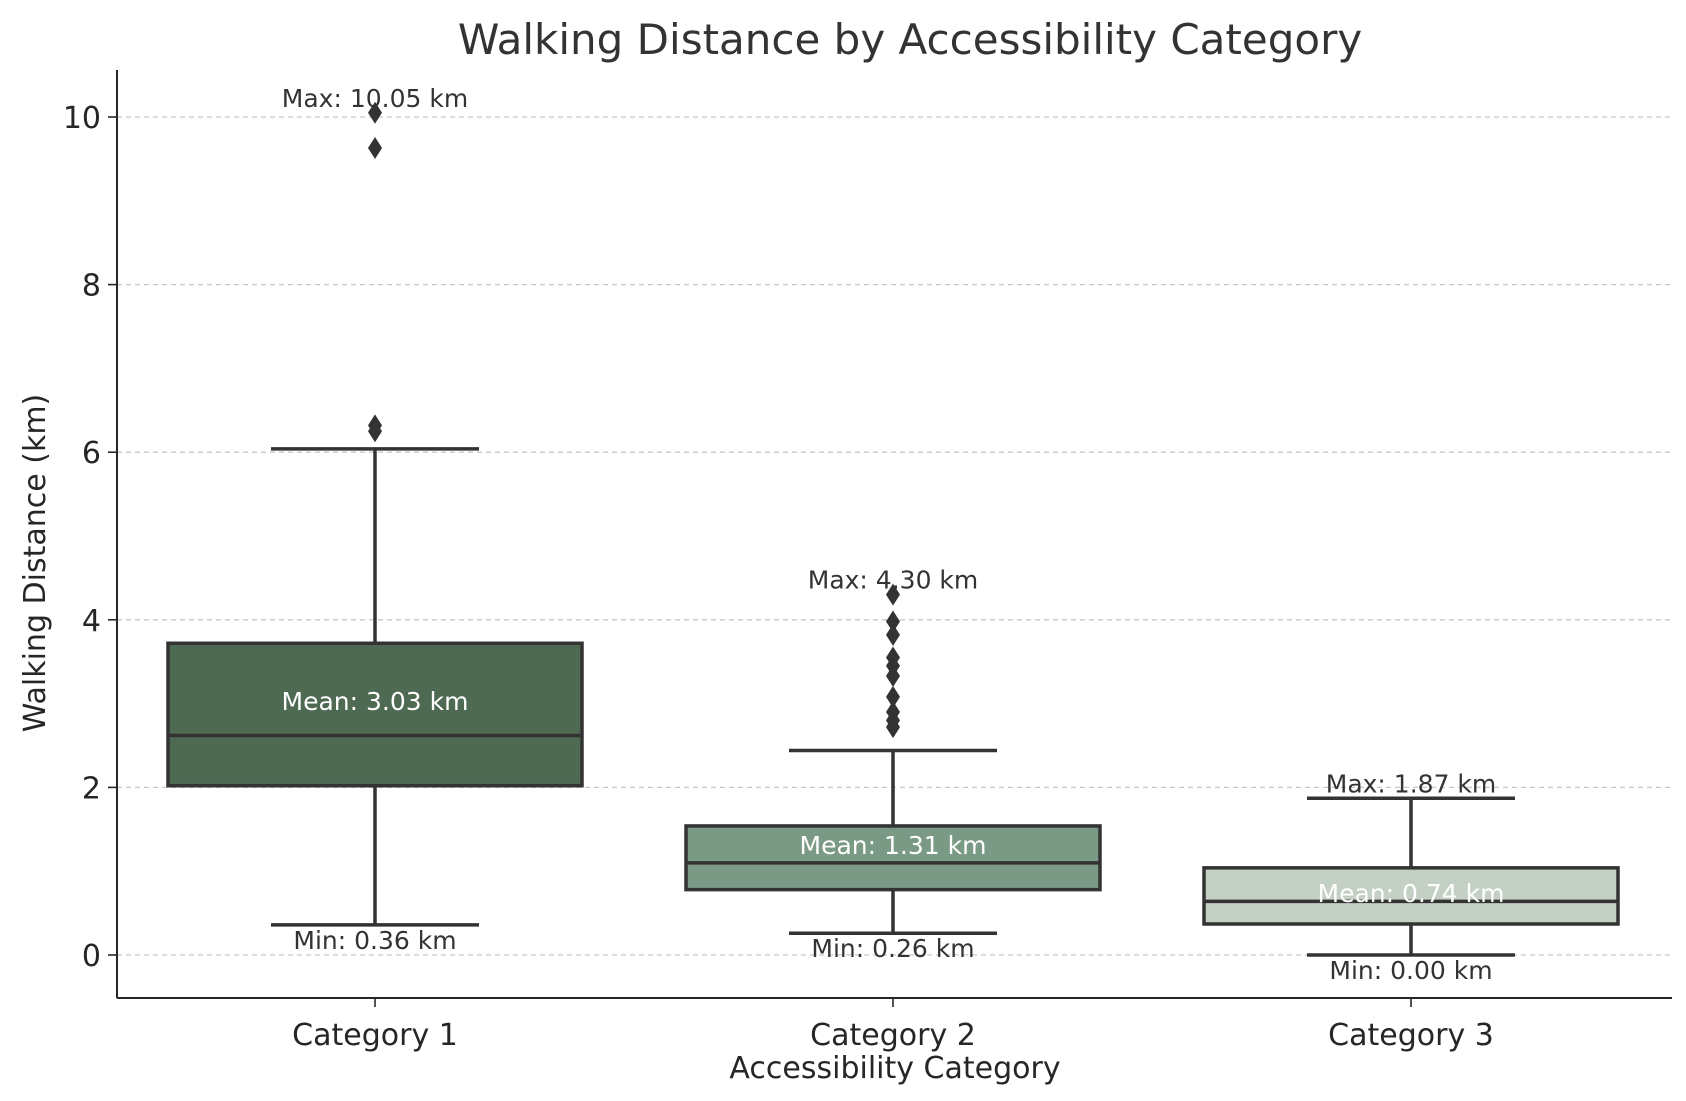 The image size is (1686, 1101). What do you see at coordinates (1410, 970) in the screenshot?
I see `min-annotation: Min: 0.00 km` at bounding box center [1410, 970].